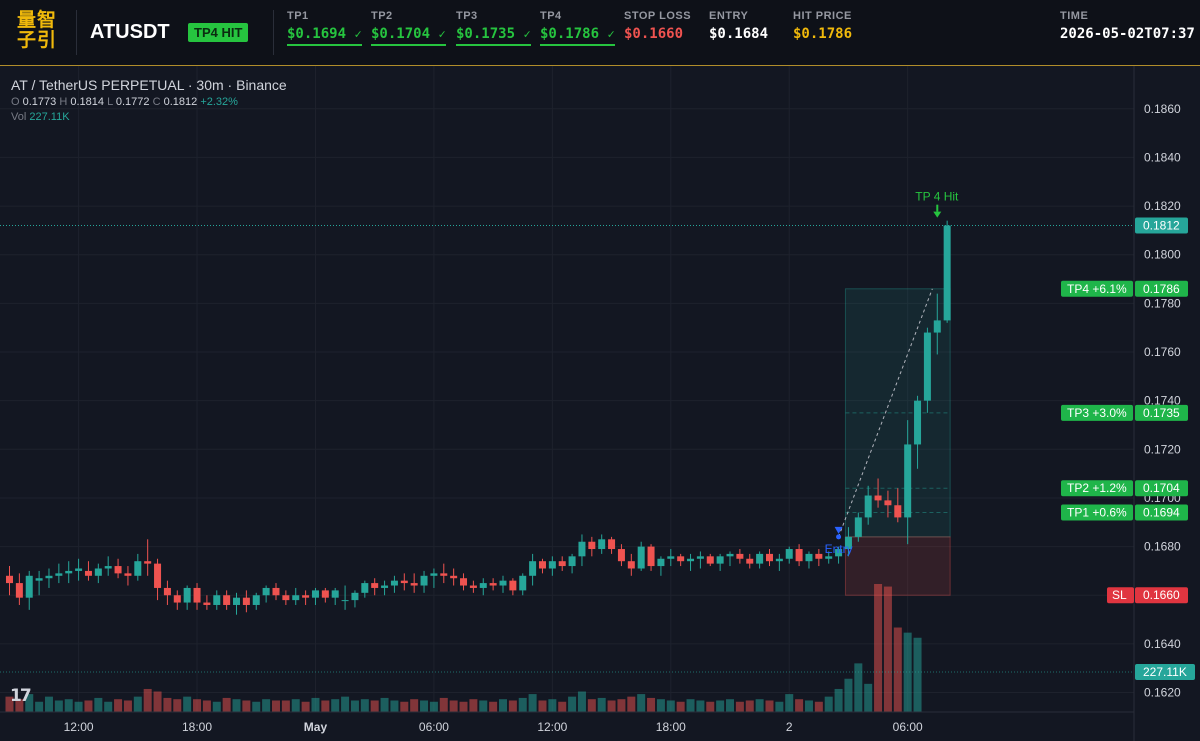 This screenshot has width=1200, height=741. I want to click on tp4-label: TP4, so click(551, 16).